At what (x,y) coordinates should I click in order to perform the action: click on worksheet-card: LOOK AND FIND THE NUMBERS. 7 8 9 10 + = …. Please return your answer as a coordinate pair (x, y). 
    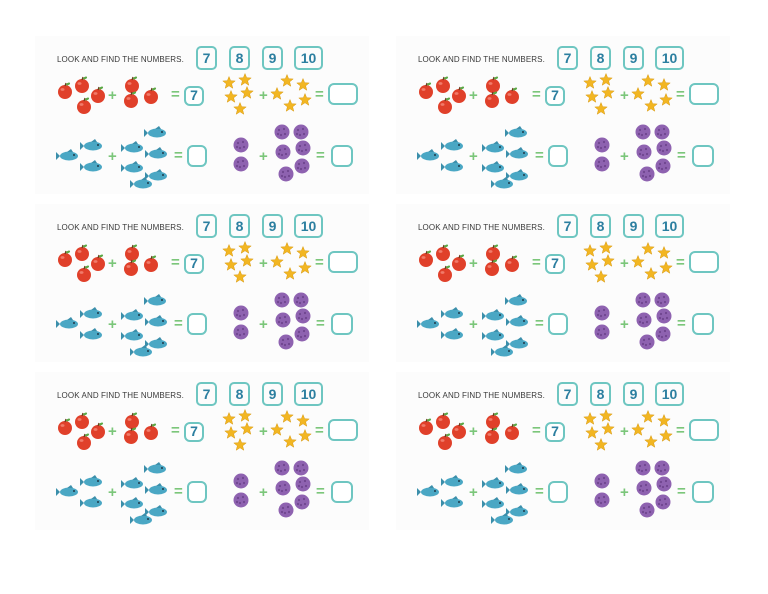
    Looking at the image, I should click on (563, 115).